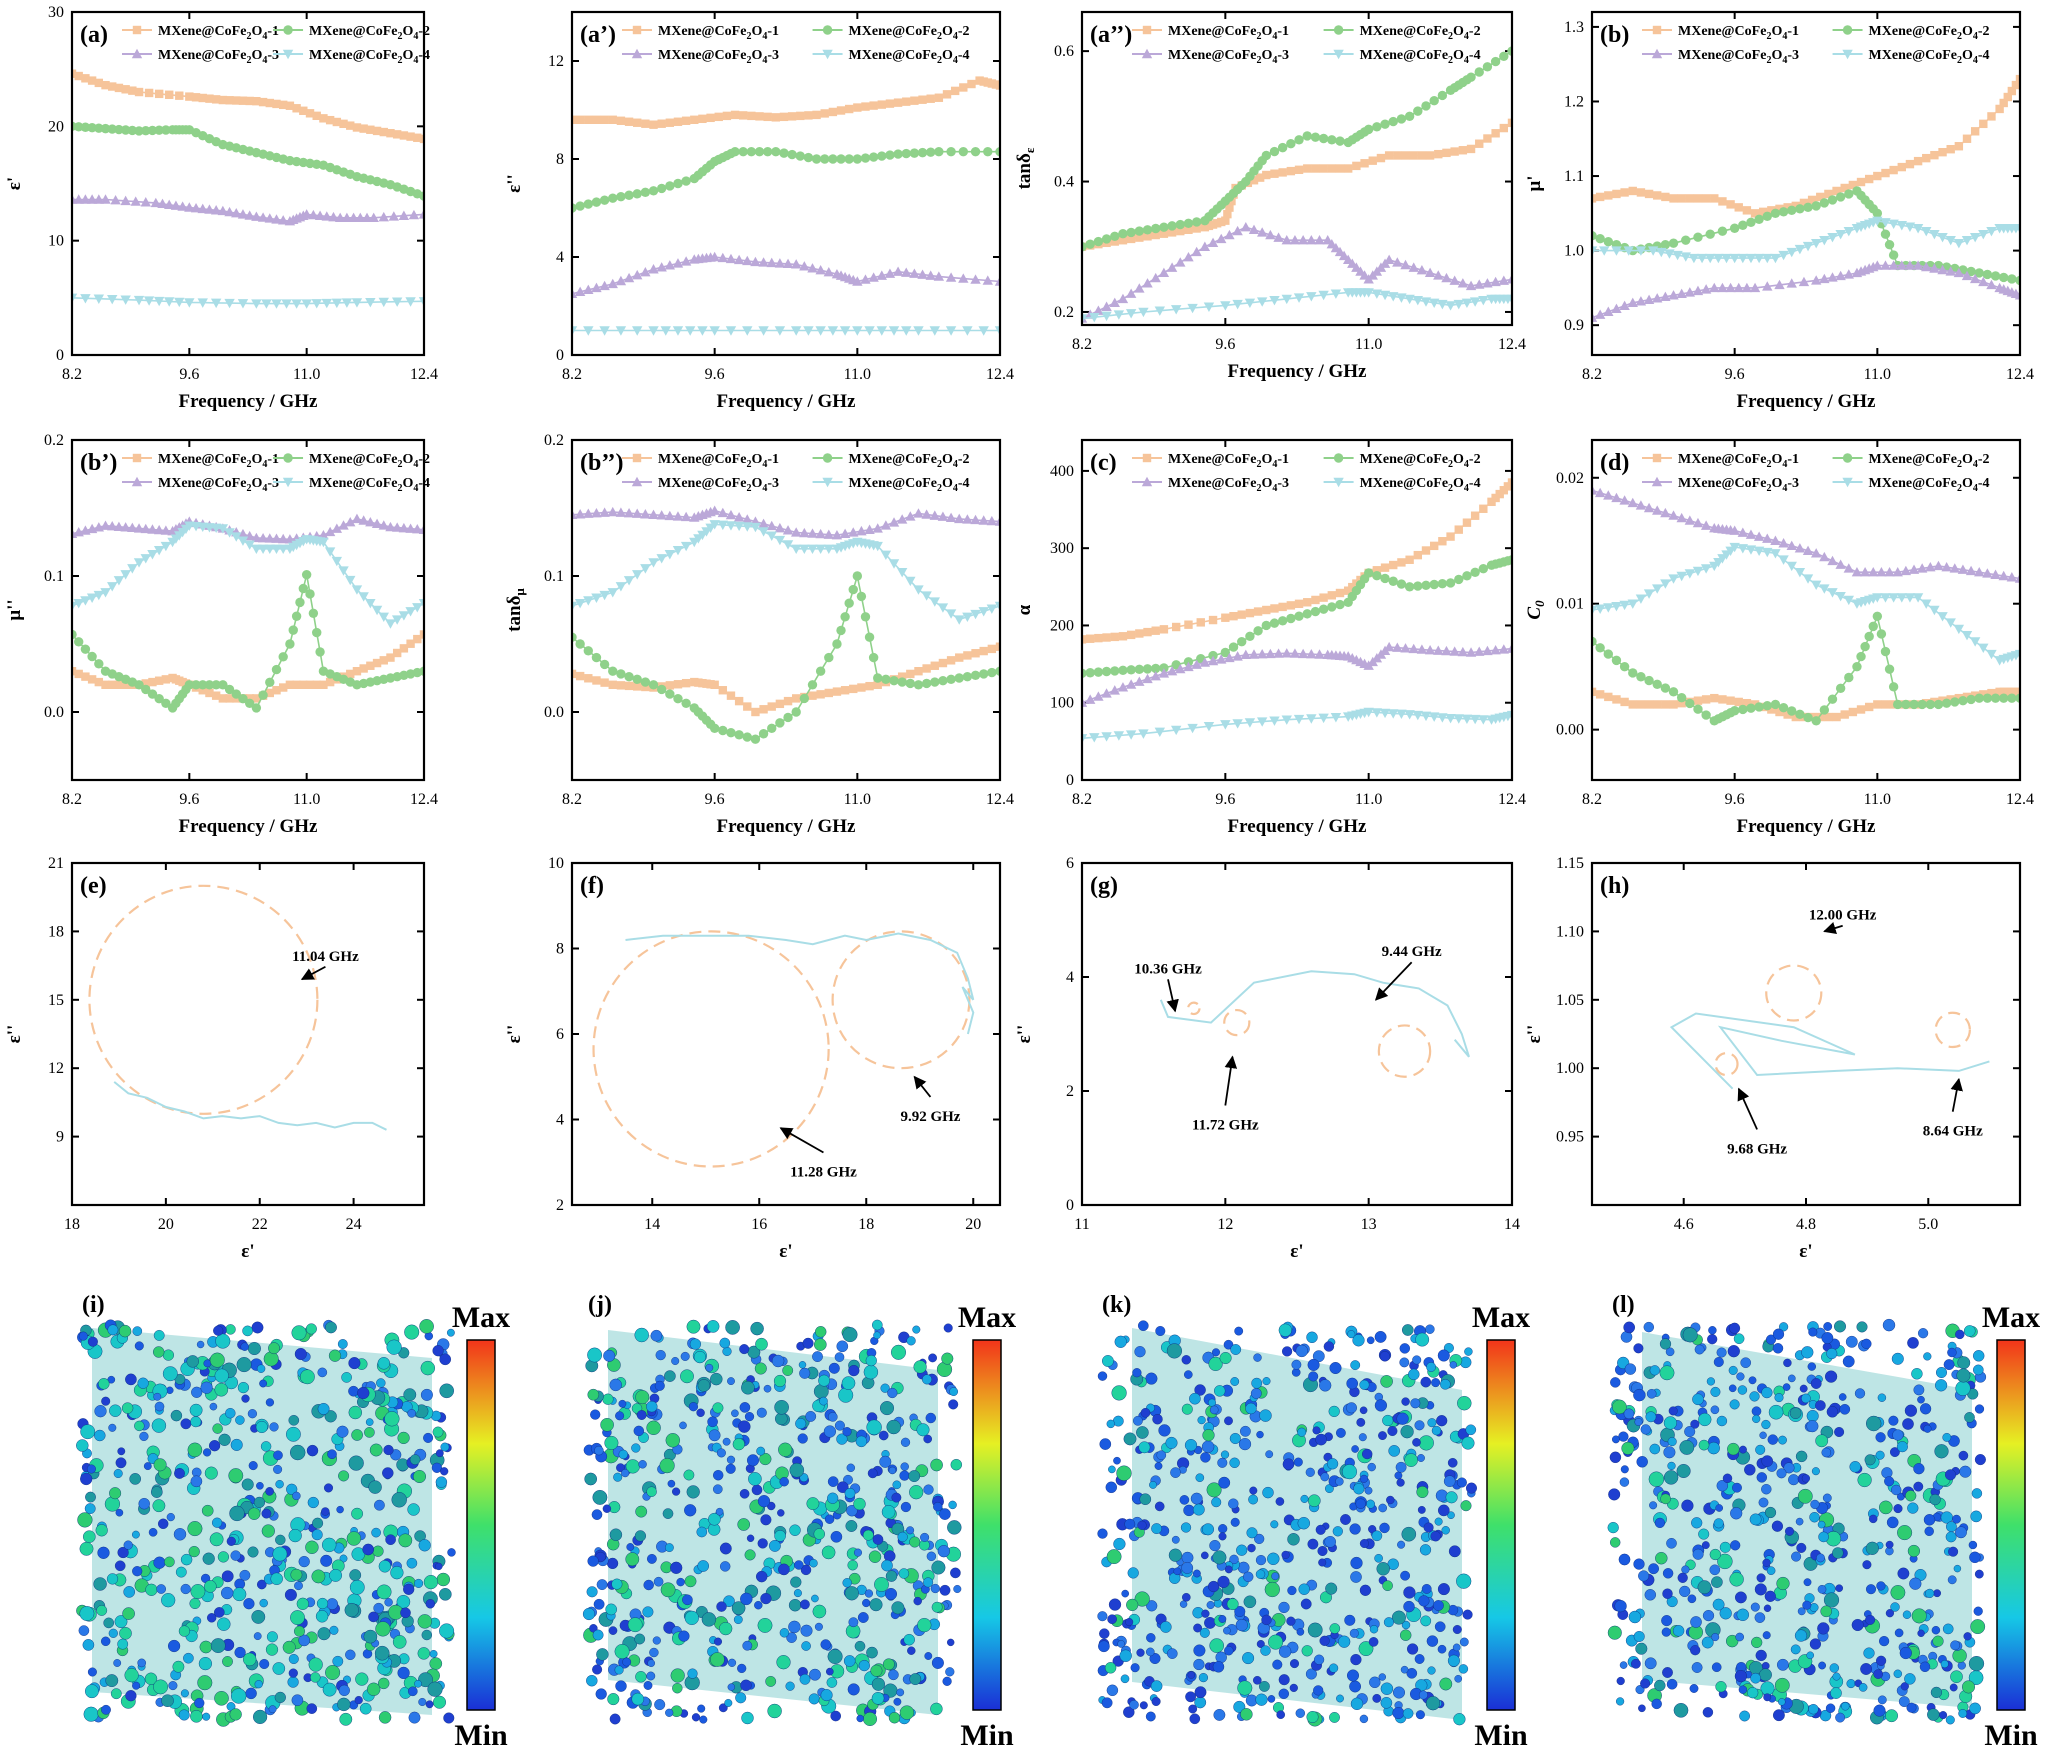  What do you see at coordinates (1574, 101) in the screenshot?
I see `y-tick-label: 1.2` at bounding box center [1574, 101].